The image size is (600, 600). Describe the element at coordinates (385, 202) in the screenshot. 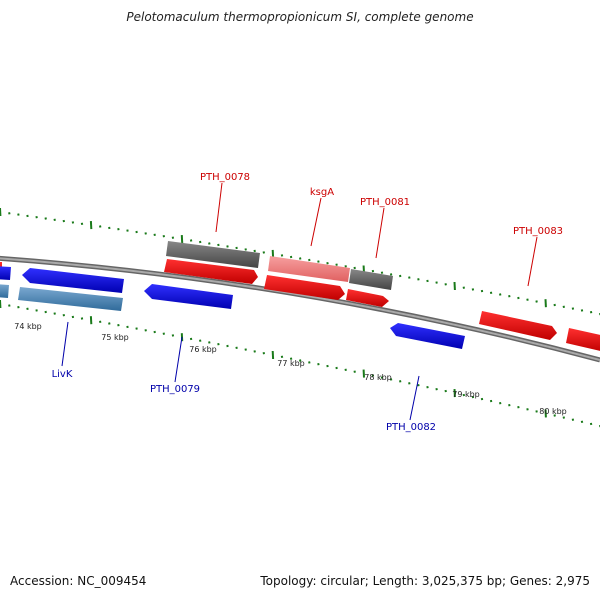

I see `label-pth0081: PTH_0081` at that location.